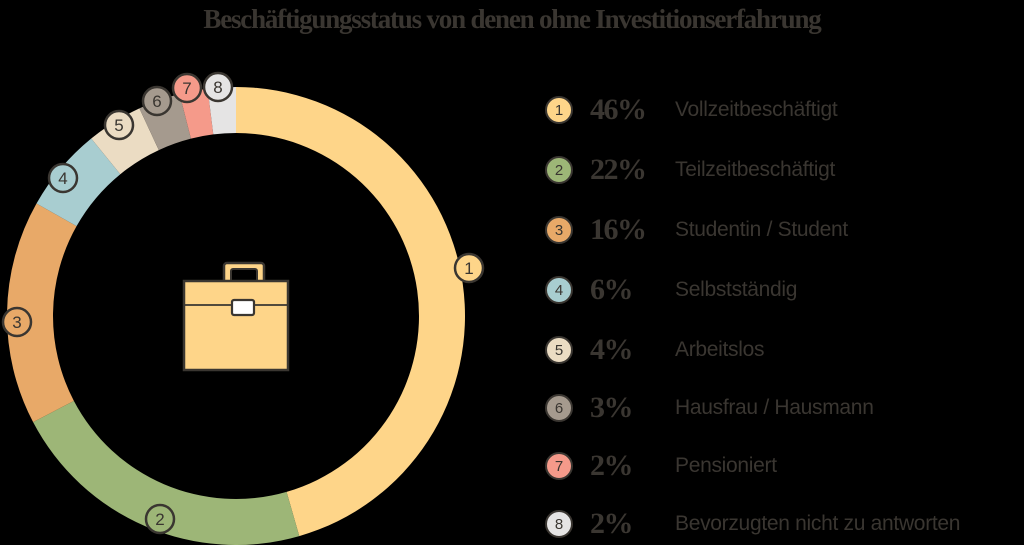  What do you see at coordinates (755, 169) in the screenshot?
I see `legend-label: Teilzeitbeschäftigt` at bounding box center [755, 169].